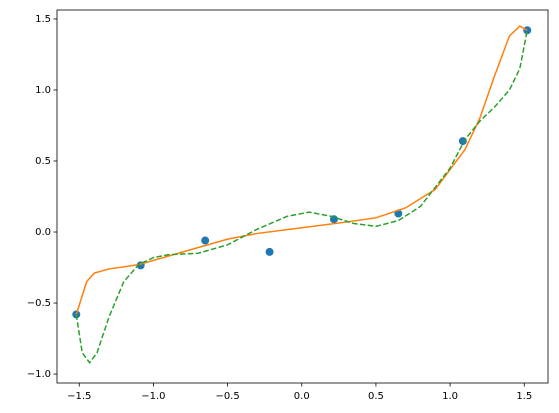 The height and width of the screenshot is (413, 559). Describe the element at coordinates (376, 396) in the screenshot. I see `x-tick-label: 0.5` at that location.